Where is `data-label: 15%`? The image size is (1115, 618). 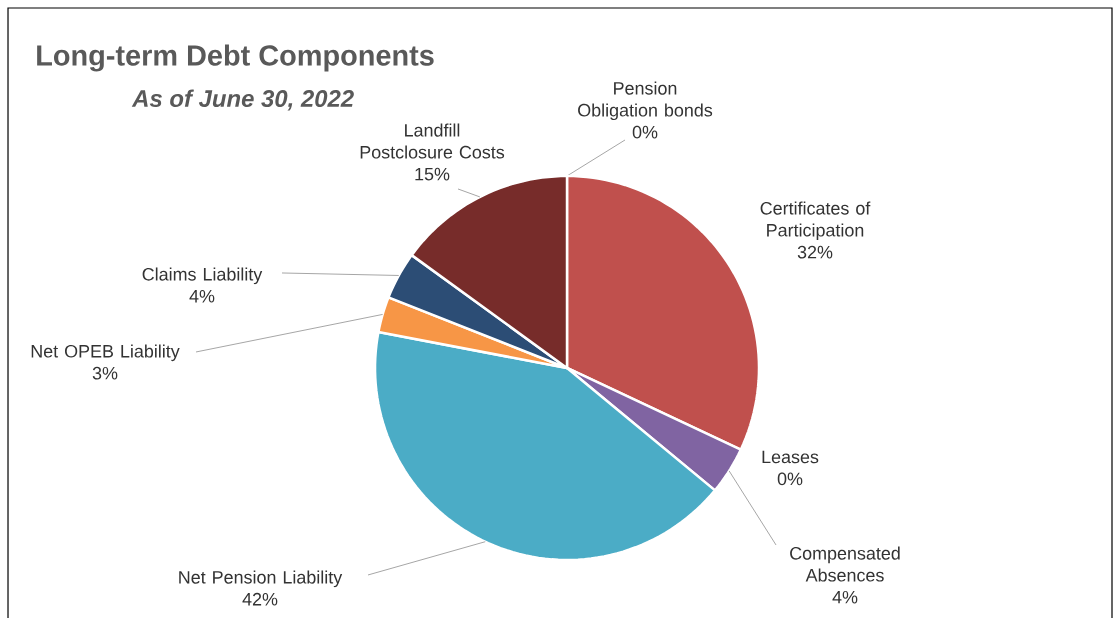
data-label: 15% is located at coordinates (432, 174).